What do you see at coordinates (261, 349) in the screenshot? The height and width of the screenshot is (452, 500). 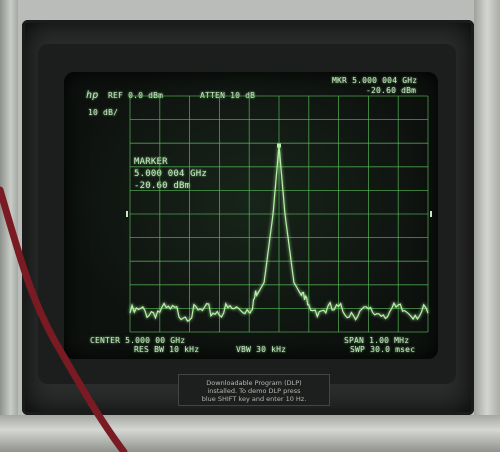 I see `video-bandwidth: VBW 30 kHz` at bounding box center [261, 349].